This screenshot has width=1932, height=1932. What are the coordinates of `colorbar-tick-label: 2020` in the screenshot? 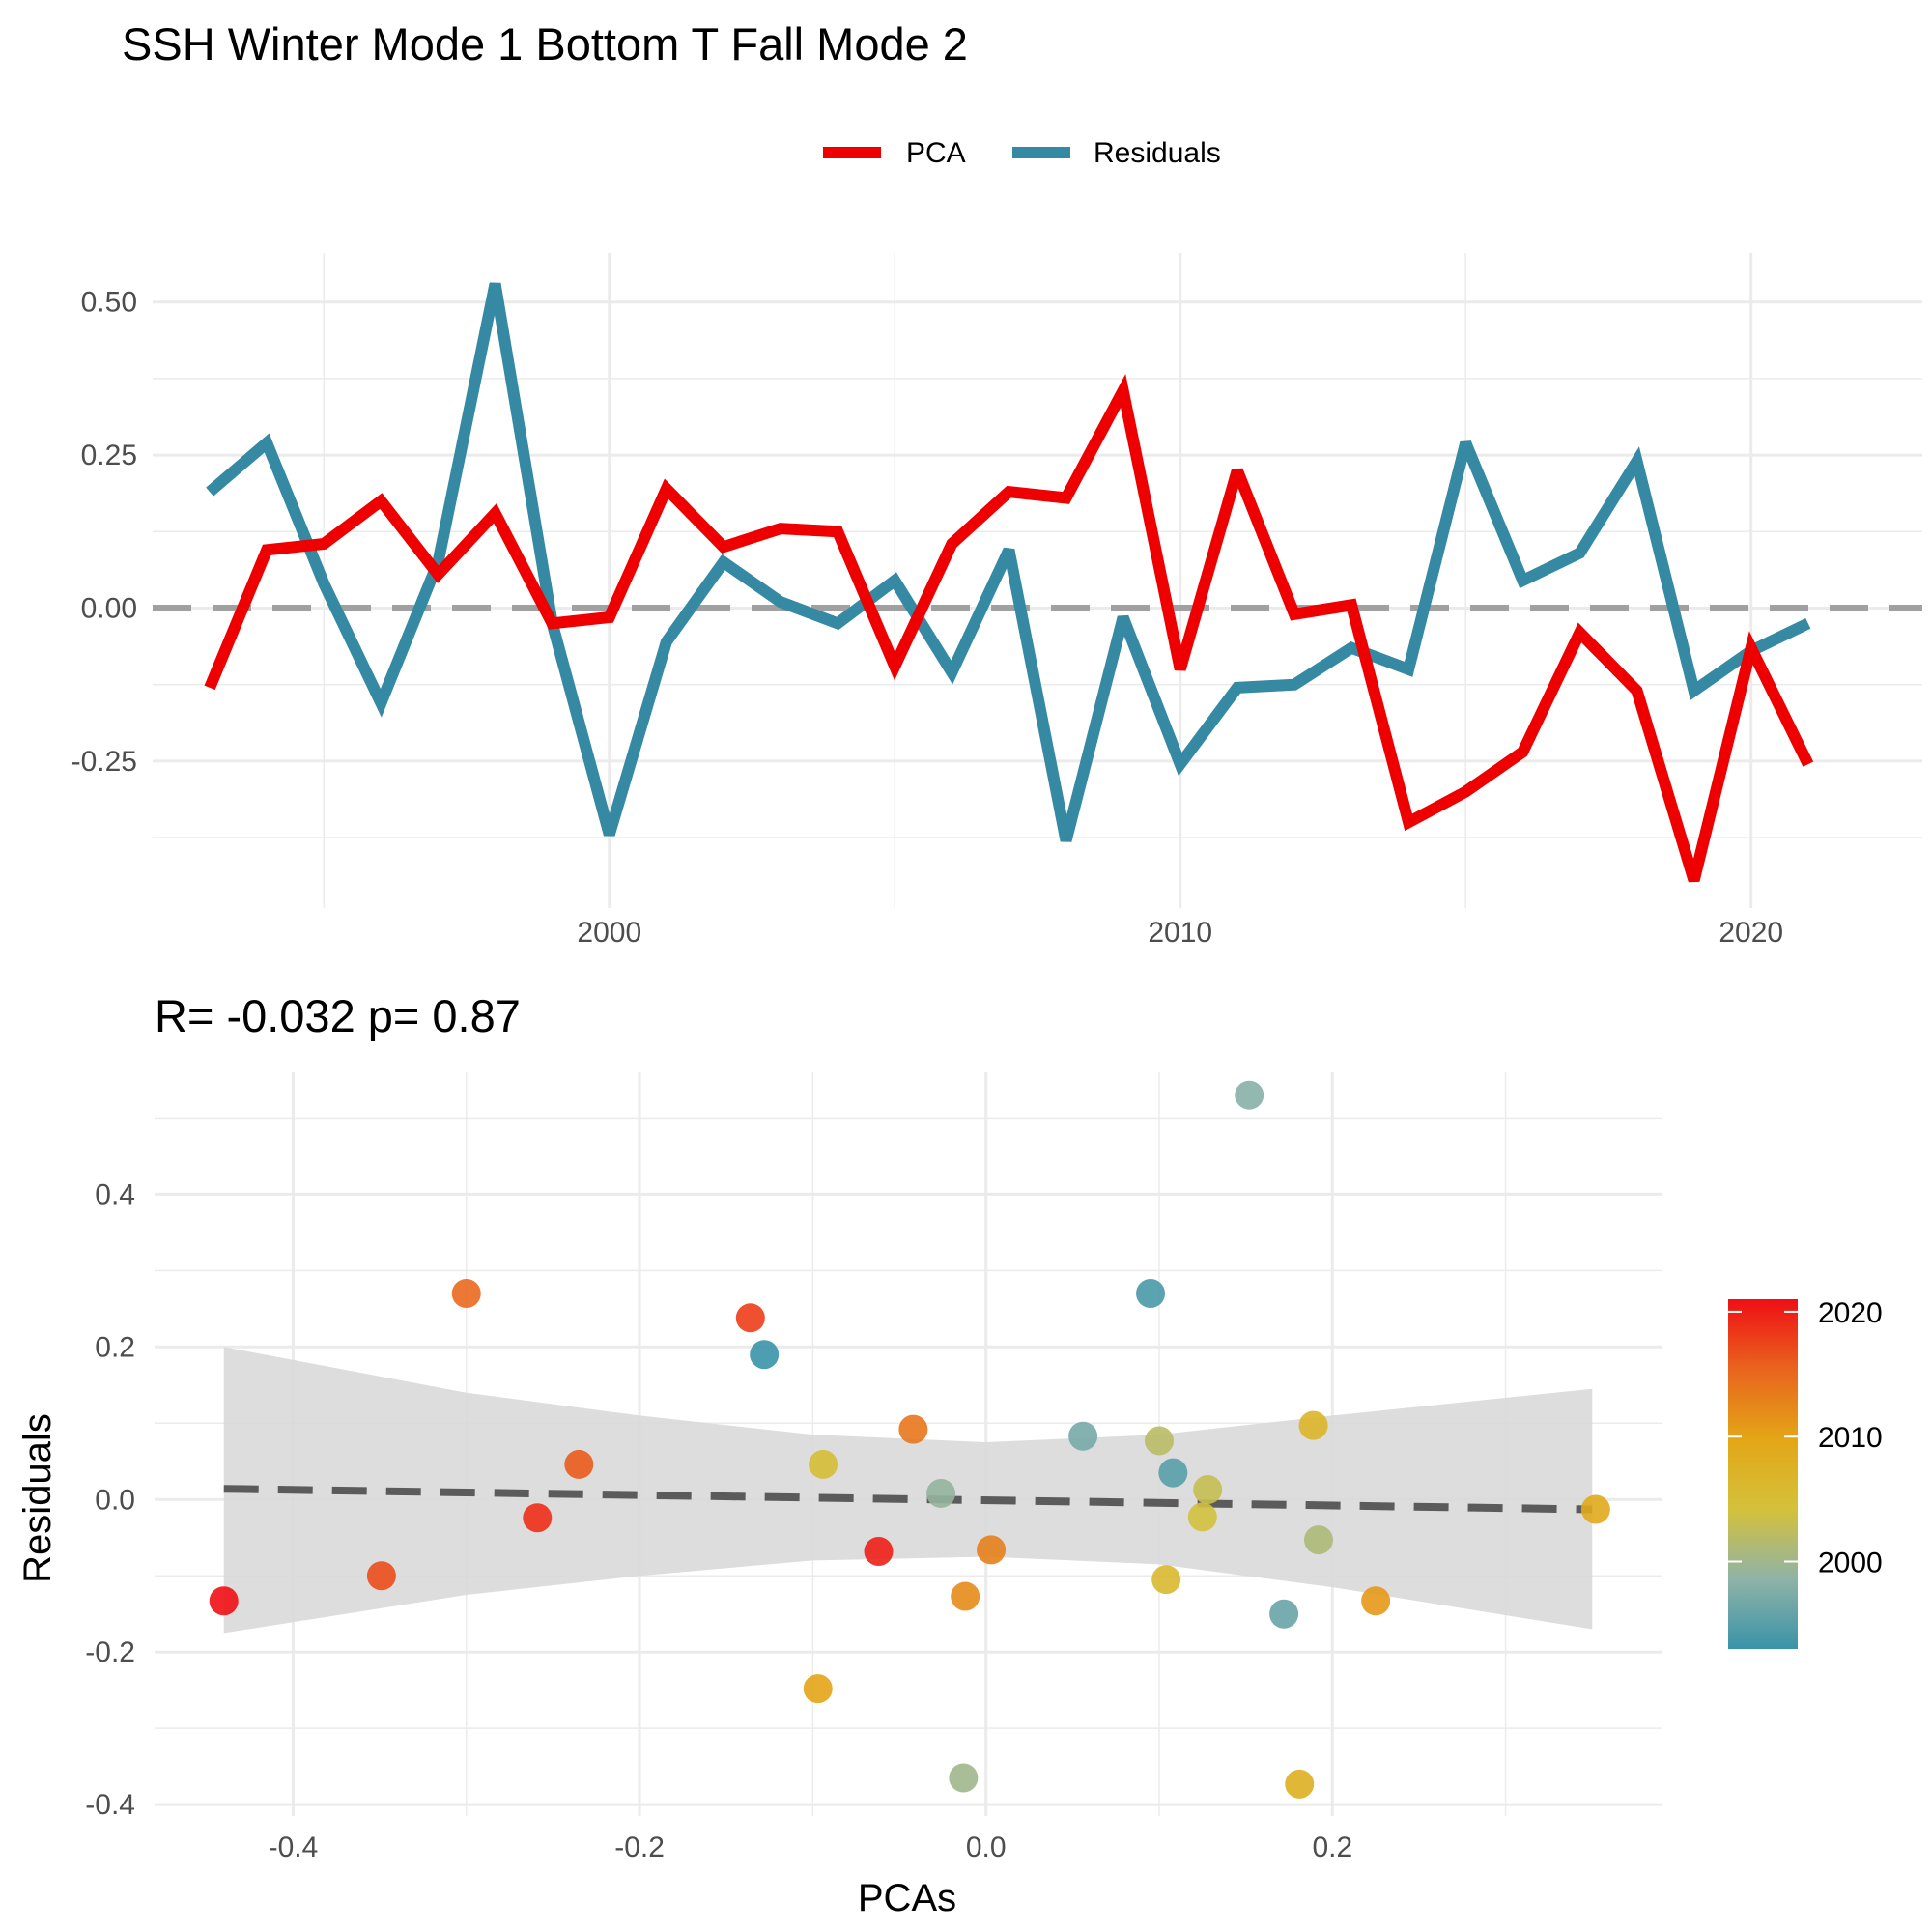 It's located at (1850, 1313).